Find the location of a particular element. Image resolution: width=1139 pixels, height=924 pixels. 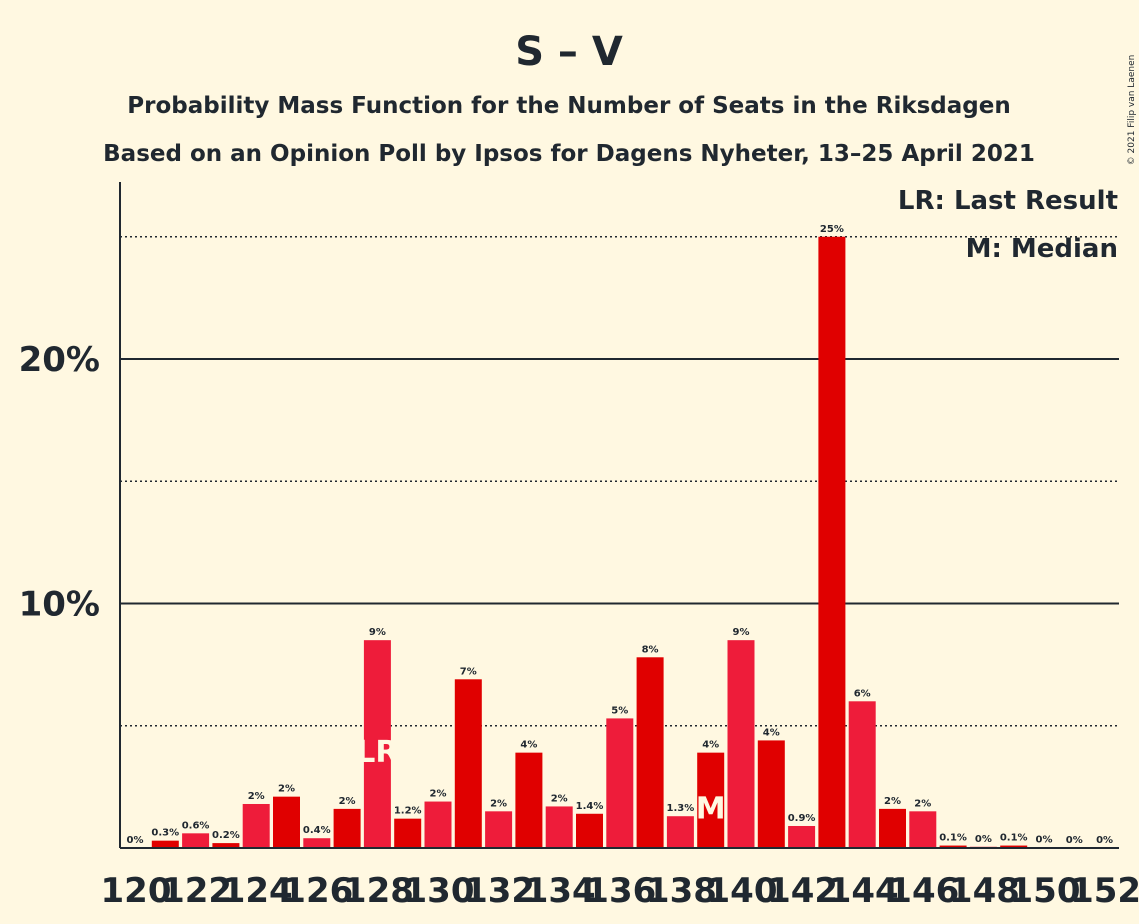

x-tick-label: 146 is located at coordinates (923, 891).